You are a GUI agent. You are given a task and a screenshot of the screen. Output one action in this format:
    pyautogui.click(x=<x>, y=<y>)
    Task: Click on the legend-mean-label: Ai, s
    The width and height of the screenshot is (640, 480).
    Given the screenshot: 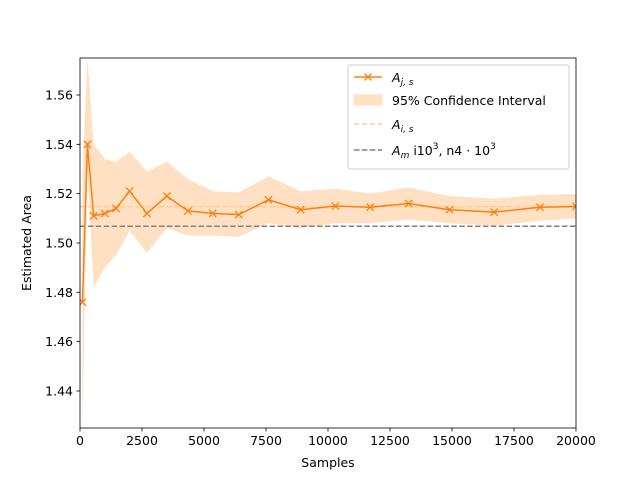 What is the action you would take?
    pyautogui.click(x=402, y=126)
    